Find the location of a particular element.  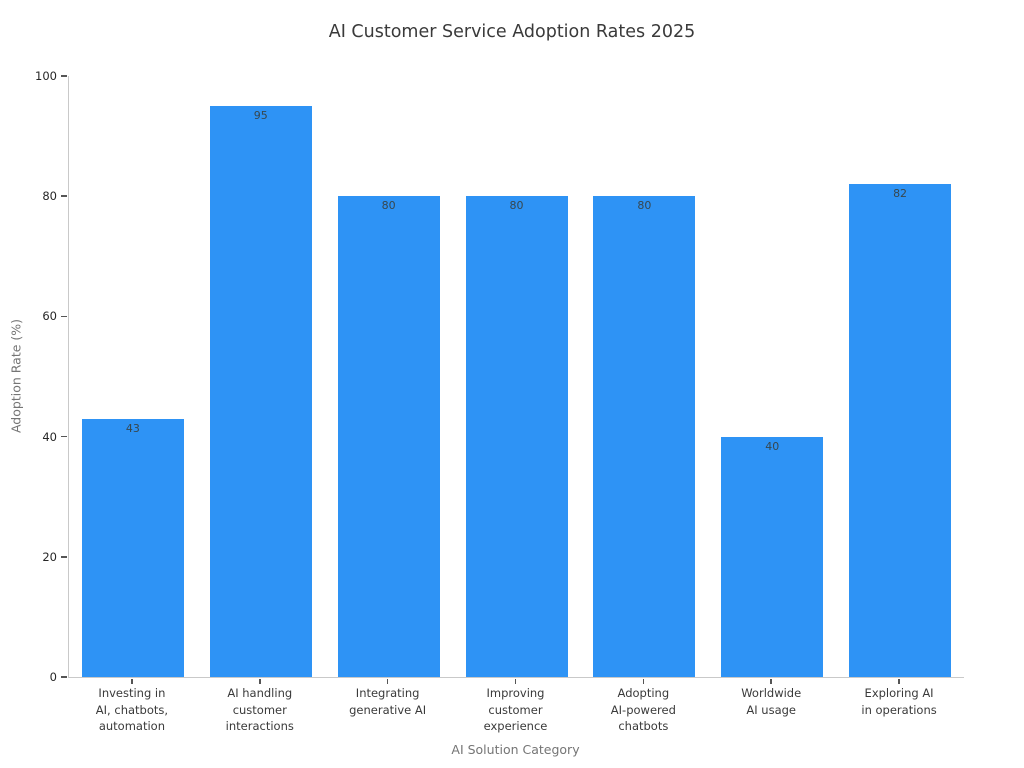

x-tick-label: Improving customer experience is located at coordinates (515, 709).